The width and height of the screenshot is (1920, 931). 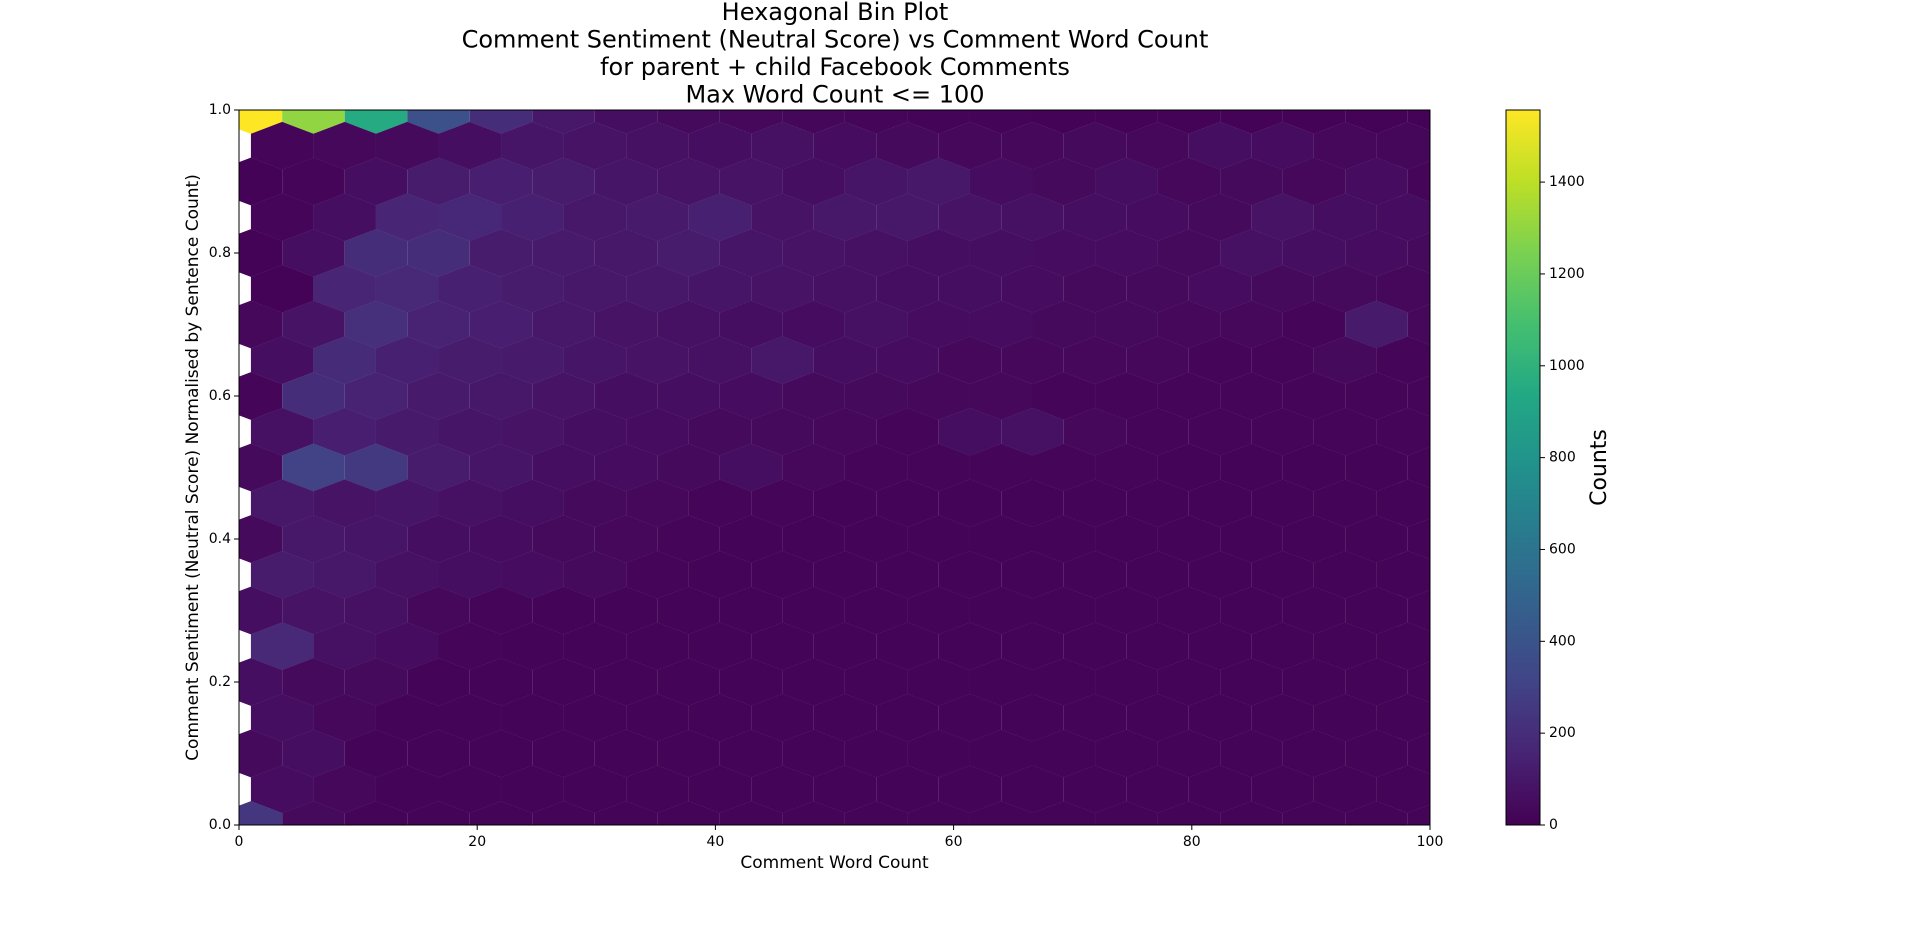 What do you see at coordinates (1599, 467) in the screenshot?
I see `colorbar-label: Counts` at bounding box center [1599, 467].